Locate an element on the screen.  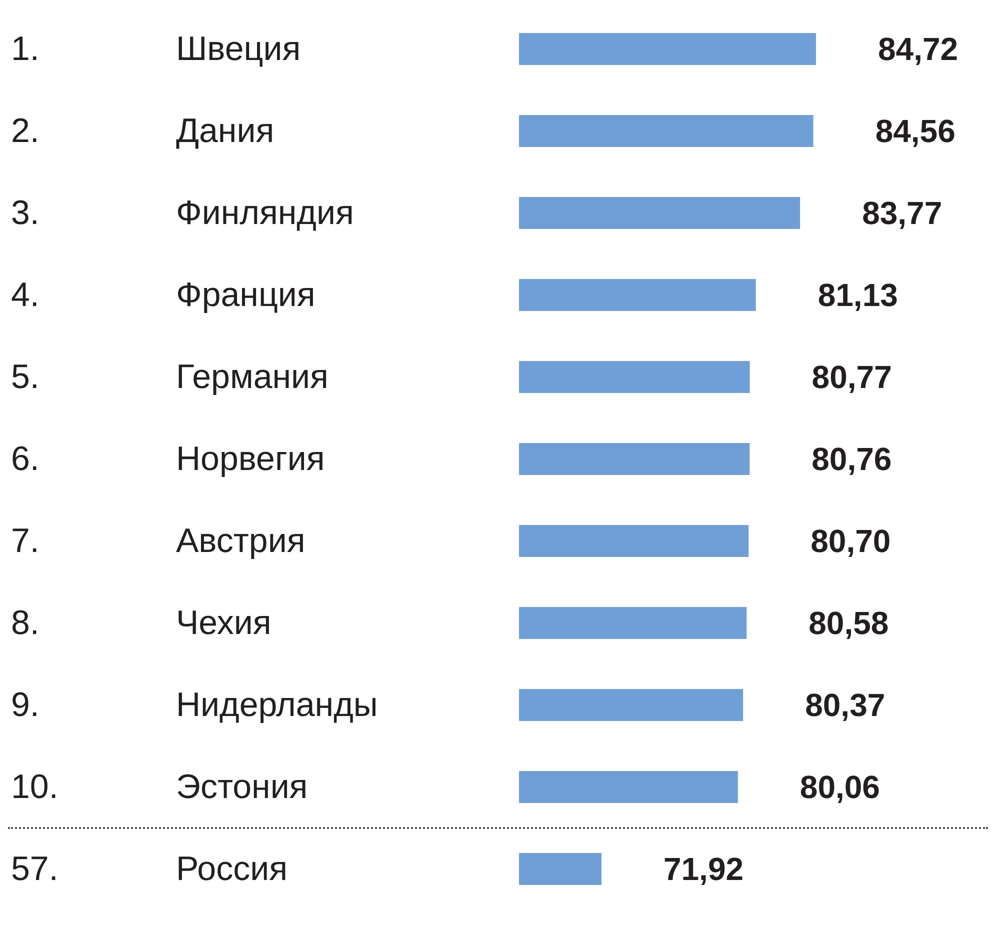
data-label: 84,56 is located at coordinates (915, 131).